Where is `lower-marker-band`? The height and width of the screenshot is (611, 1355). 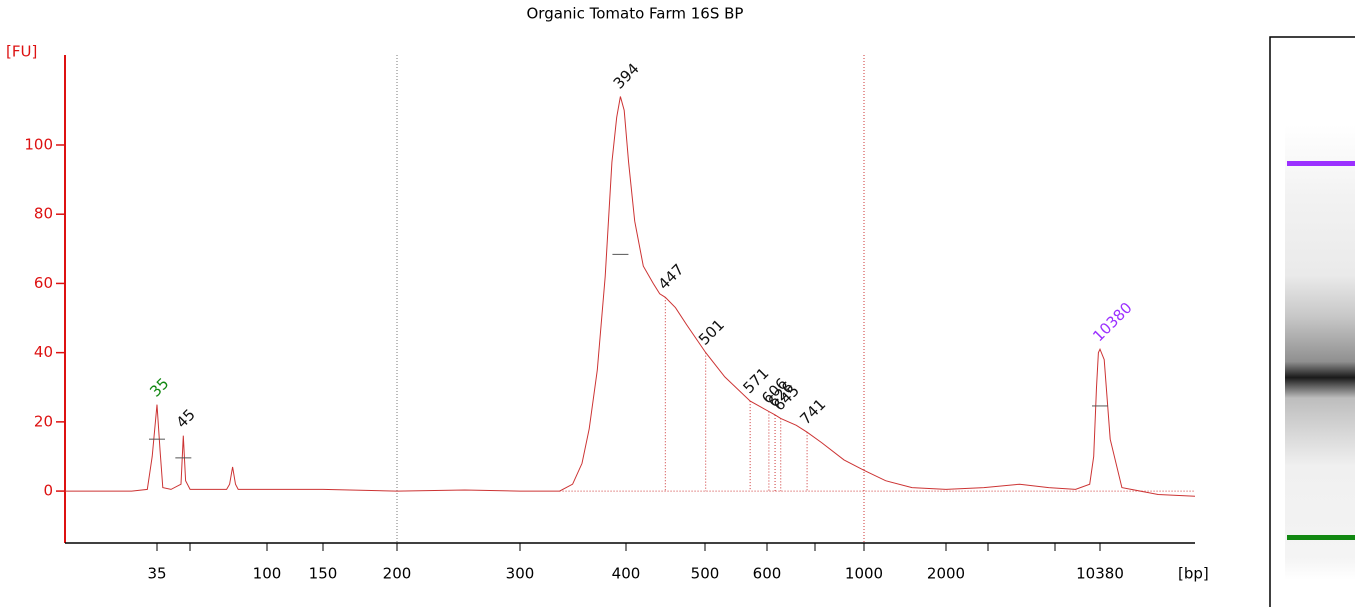 lower-marker-band is located at coordinates (1321, 537).